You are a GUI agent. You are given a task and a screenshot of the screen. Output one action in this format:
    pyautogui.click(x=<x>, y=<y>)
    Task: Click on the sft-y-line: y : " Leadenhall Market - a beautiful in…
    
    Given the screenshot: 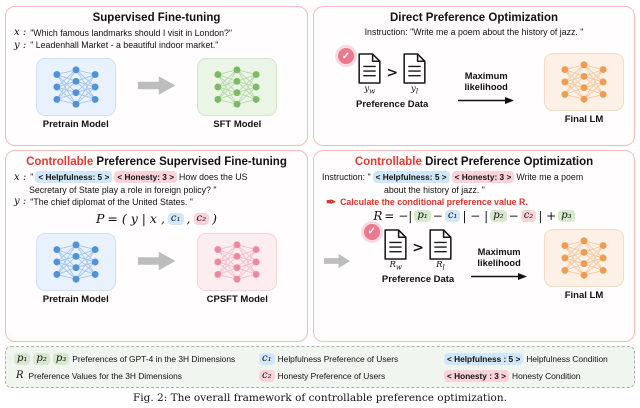 What is the action you would take?
    pyautogui.click(x=156, y=45)
    